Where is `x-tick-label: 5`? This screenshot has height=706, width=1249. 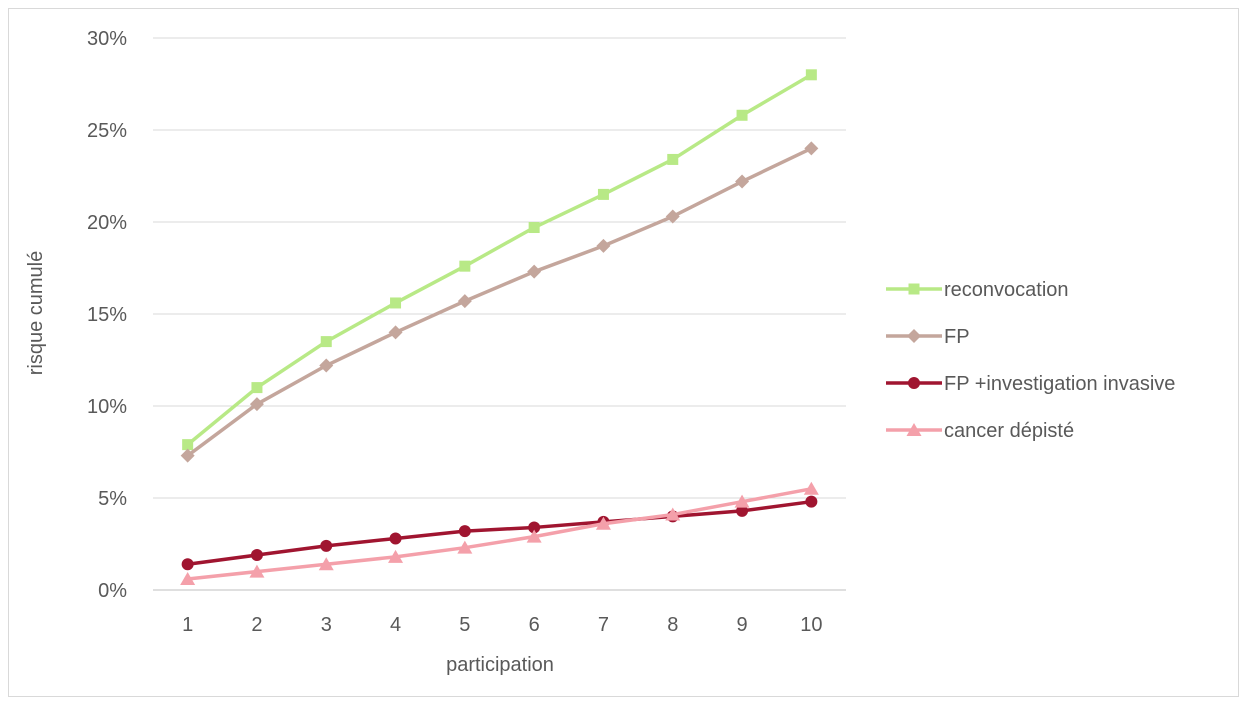
x-tick-label: 5 is located at coordinates (464, 625).